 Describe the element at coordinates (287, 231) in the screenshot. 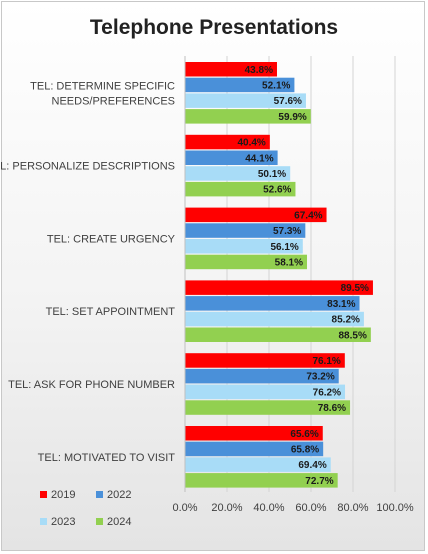

I see `data-label: 57.3%` at that location.